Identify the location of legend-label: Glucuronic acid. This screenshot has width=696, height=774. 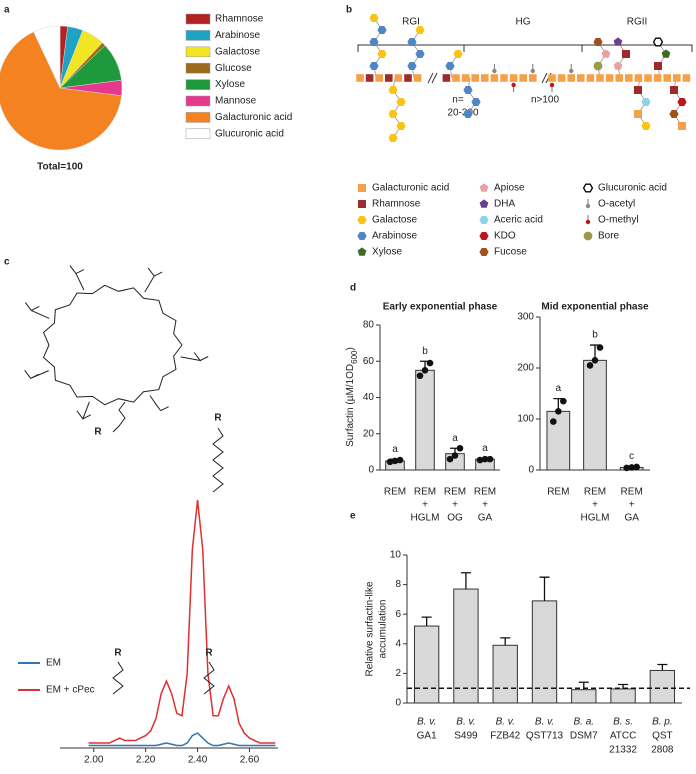
(249, 133).